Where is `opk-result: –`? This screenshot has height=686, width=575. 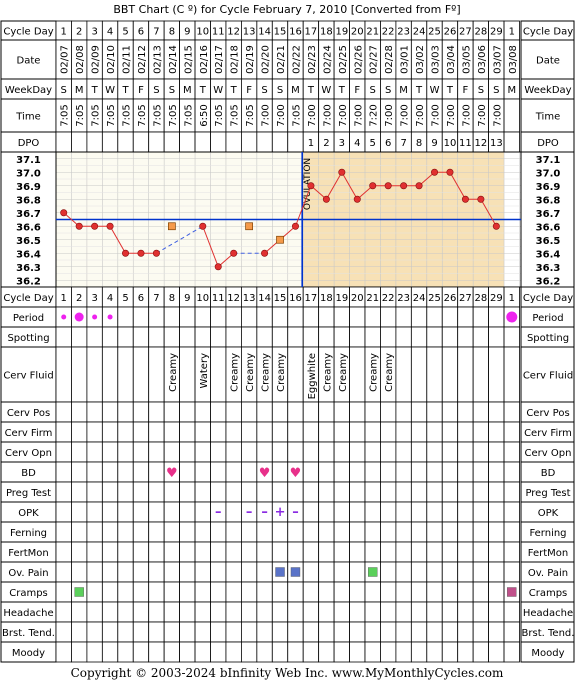
opk-result: – is located at coordinates (249, 512).